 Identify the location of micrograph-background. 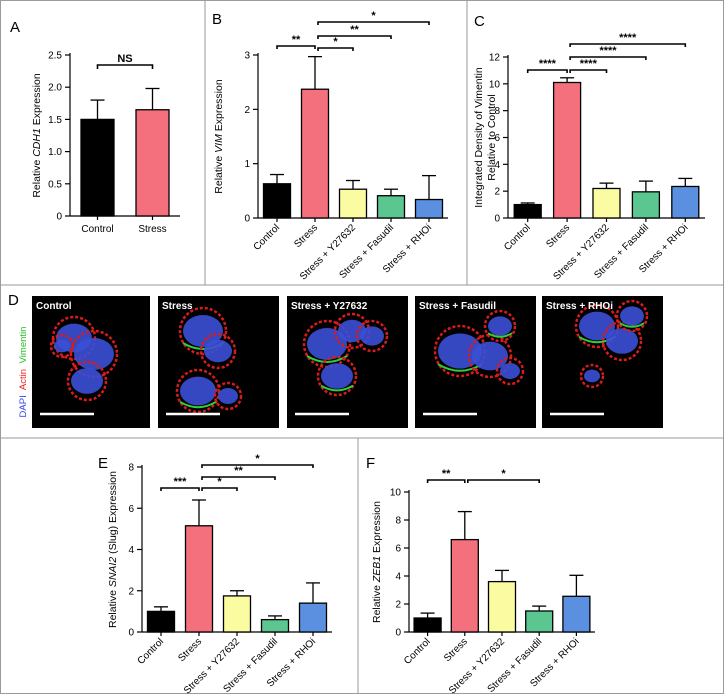
(347, 362).